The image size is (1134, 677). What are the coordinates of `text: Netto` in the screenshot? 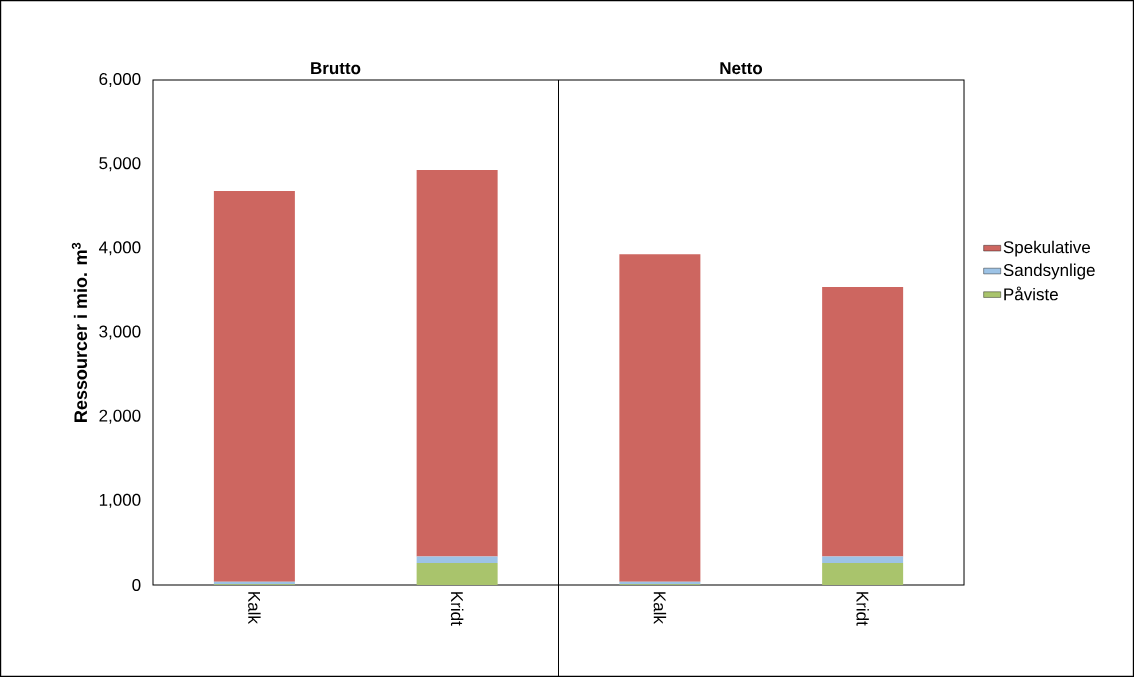 It's located at (741, 68).